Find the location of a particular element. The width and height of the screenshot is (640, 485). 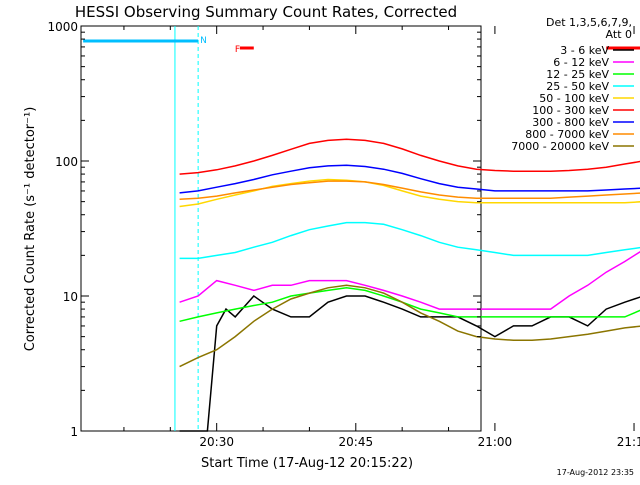

flag-label-n: N is located at coordinates (203, 41).